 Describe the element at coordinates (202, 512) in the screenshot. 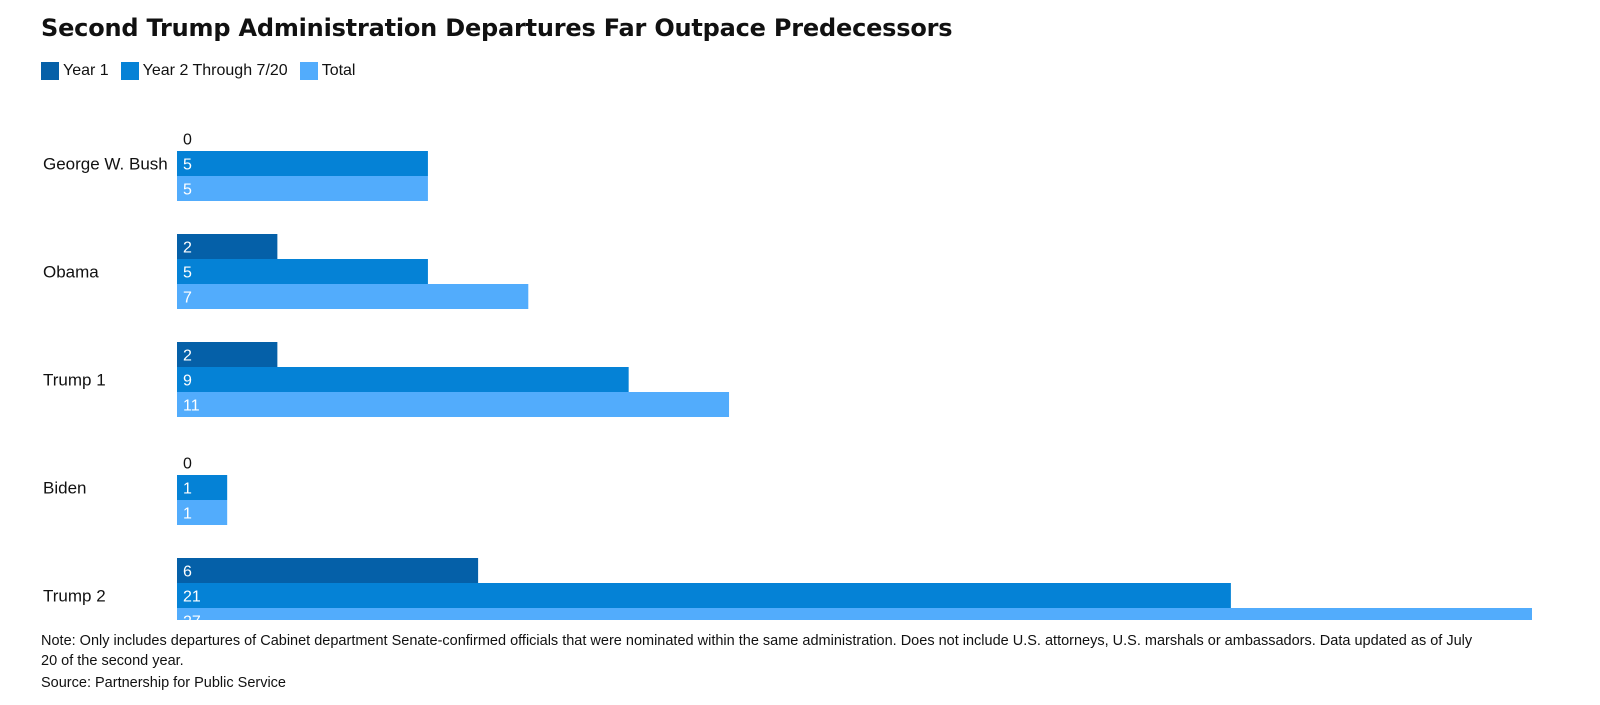

I see `bar-biden-total` at that location.